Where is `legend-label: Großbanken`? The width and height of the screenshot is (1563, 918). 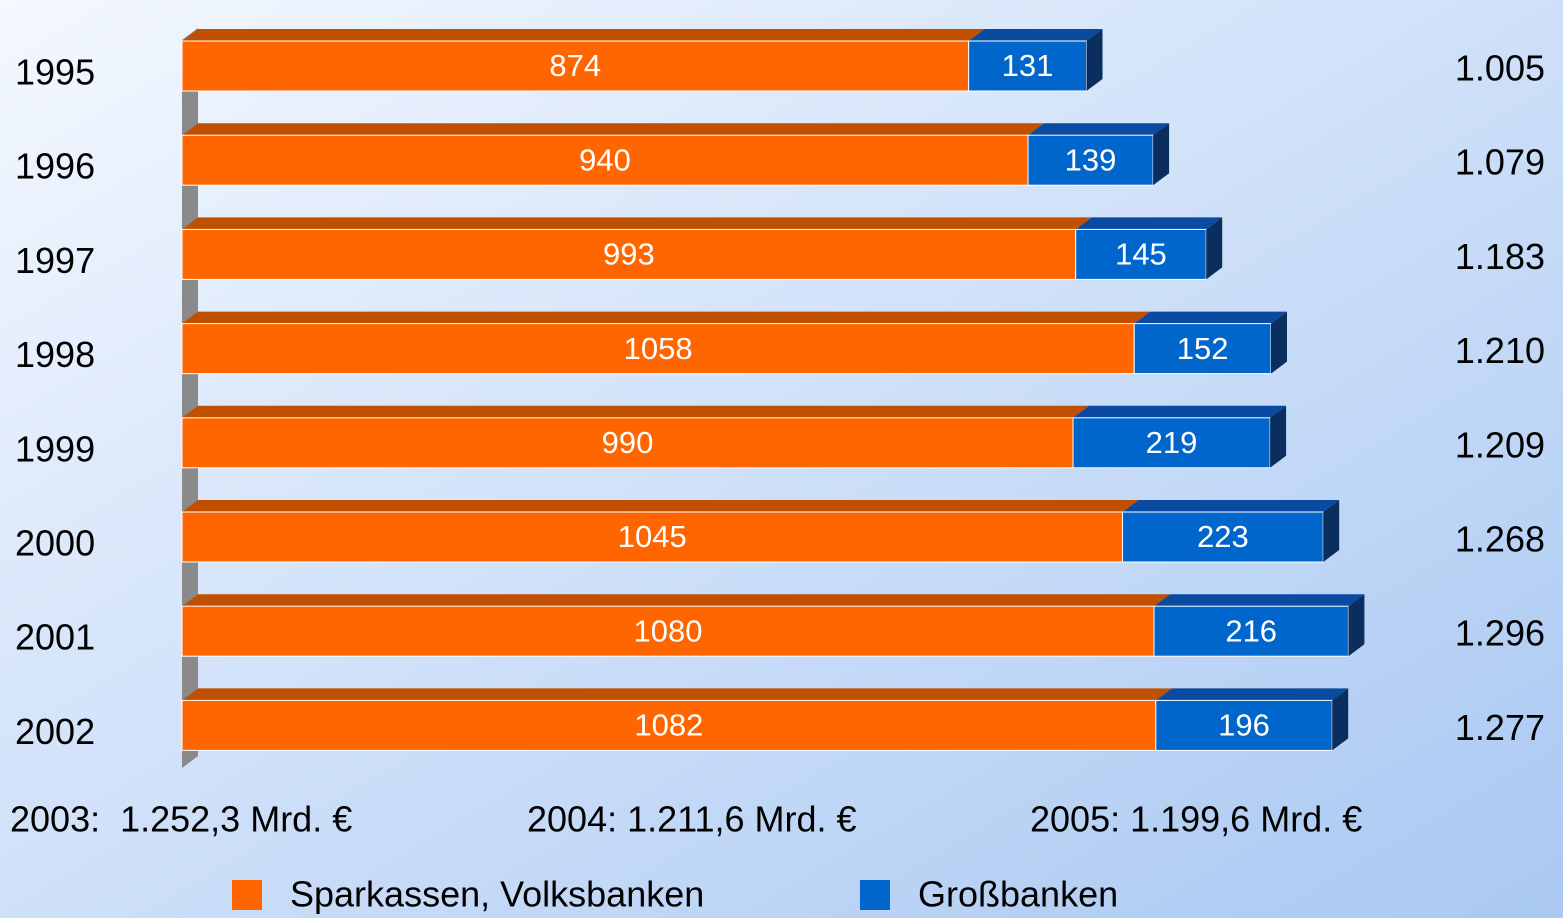
legend-label: Großbanken is located at coordinates (1018, 894).